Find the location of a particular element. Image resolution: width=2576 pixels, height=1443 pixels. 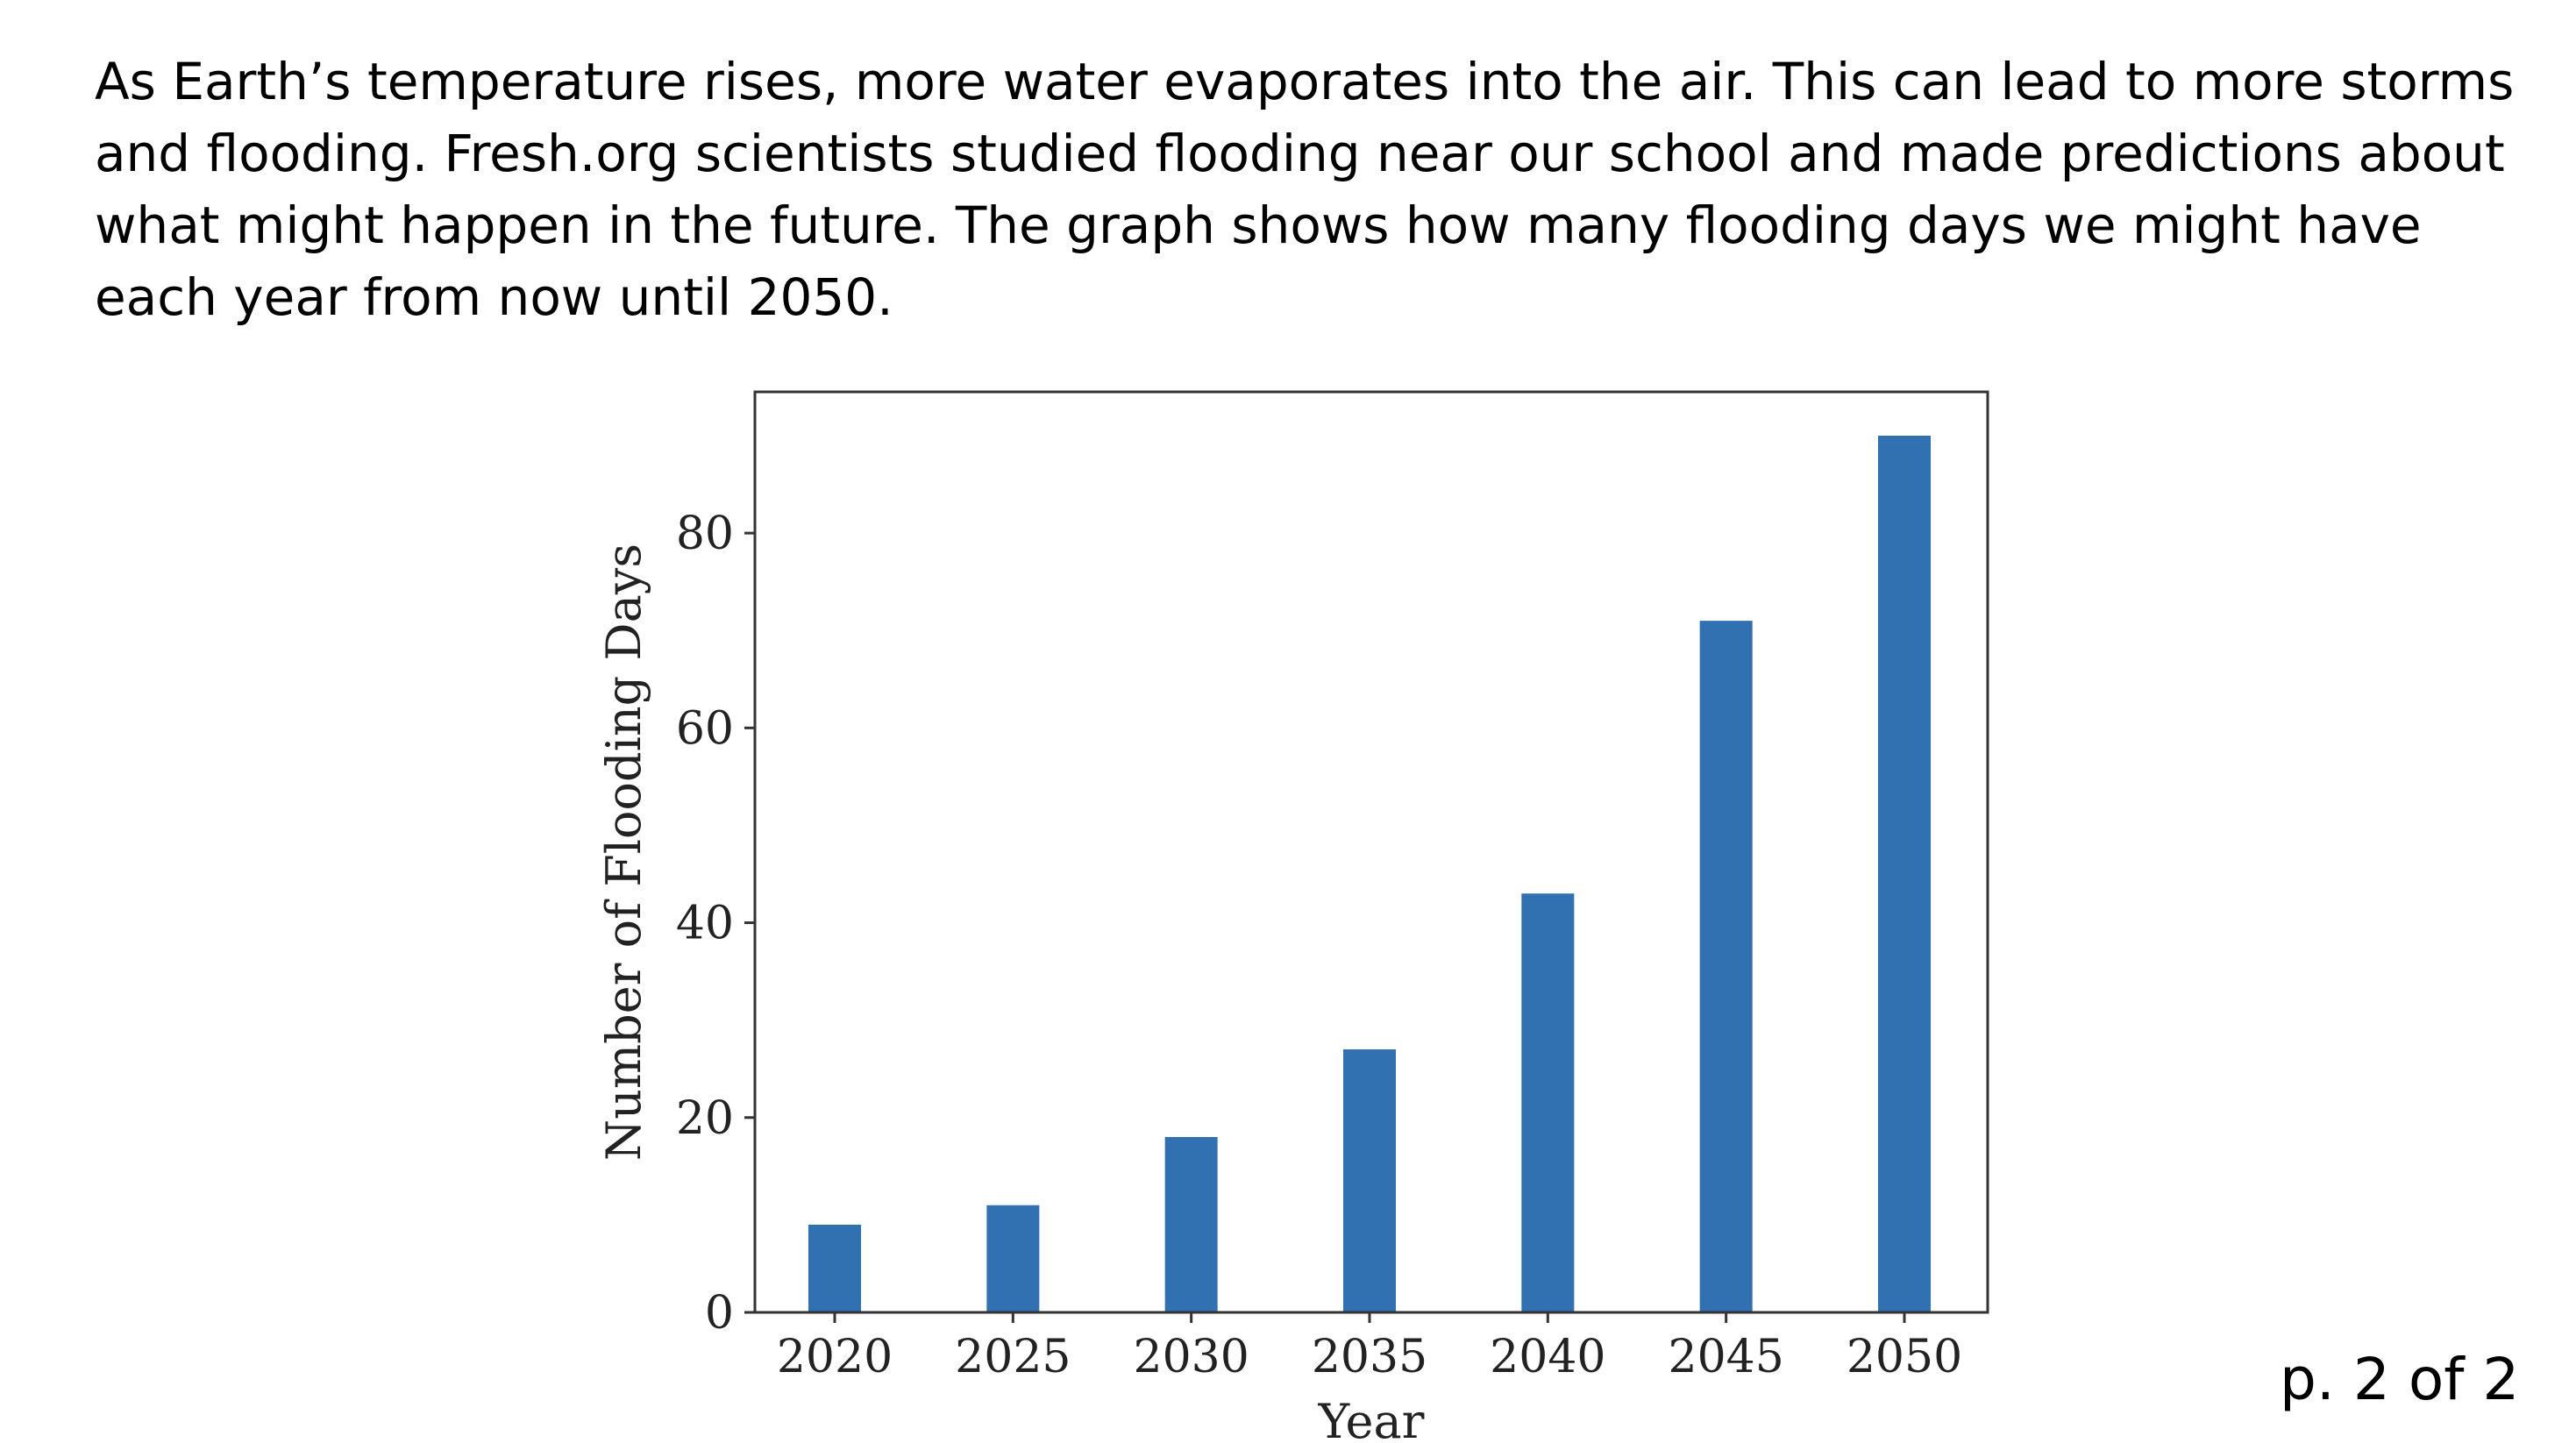

y-ticks-group: 0 20 40 60 80 is located at coordinates (715, 924).